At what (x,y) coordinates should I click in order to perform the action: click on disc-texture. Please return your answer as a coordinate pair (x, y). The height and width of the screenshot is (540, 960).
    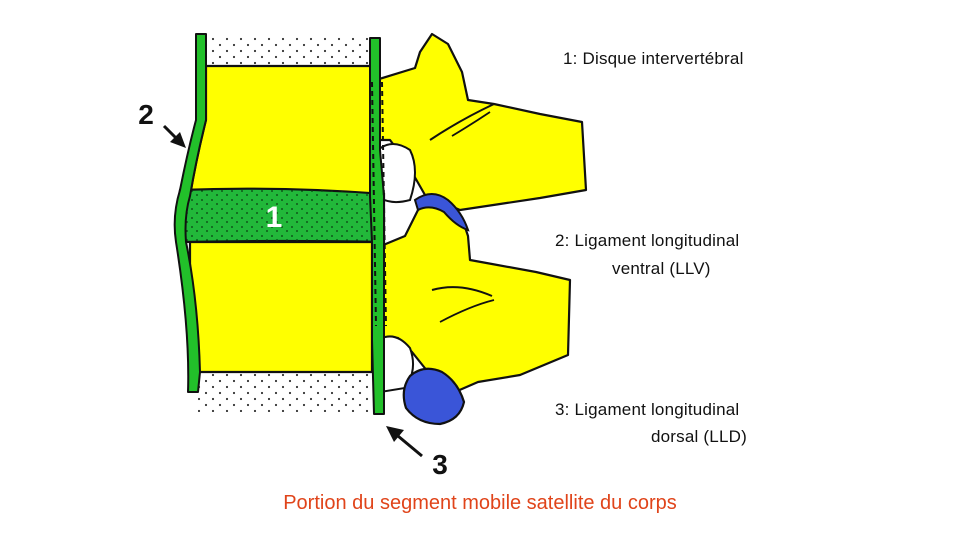
    Looking at the image, I should click on (281, 215).